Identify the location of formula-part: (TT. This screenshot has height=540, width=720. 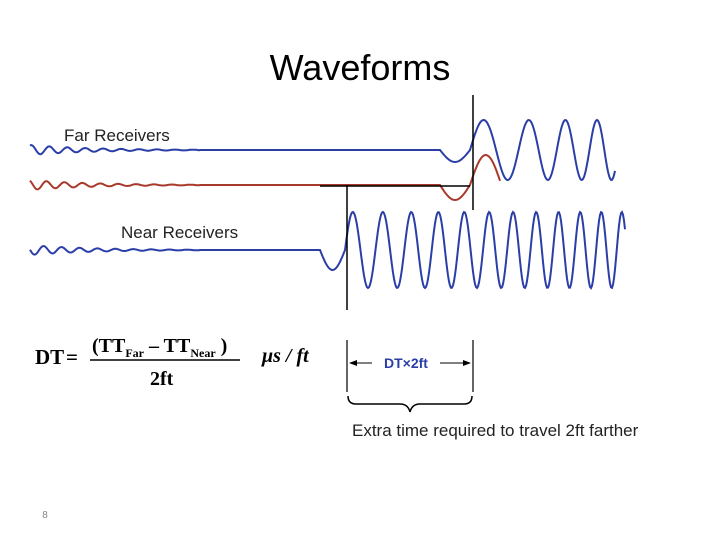
(109, 346).